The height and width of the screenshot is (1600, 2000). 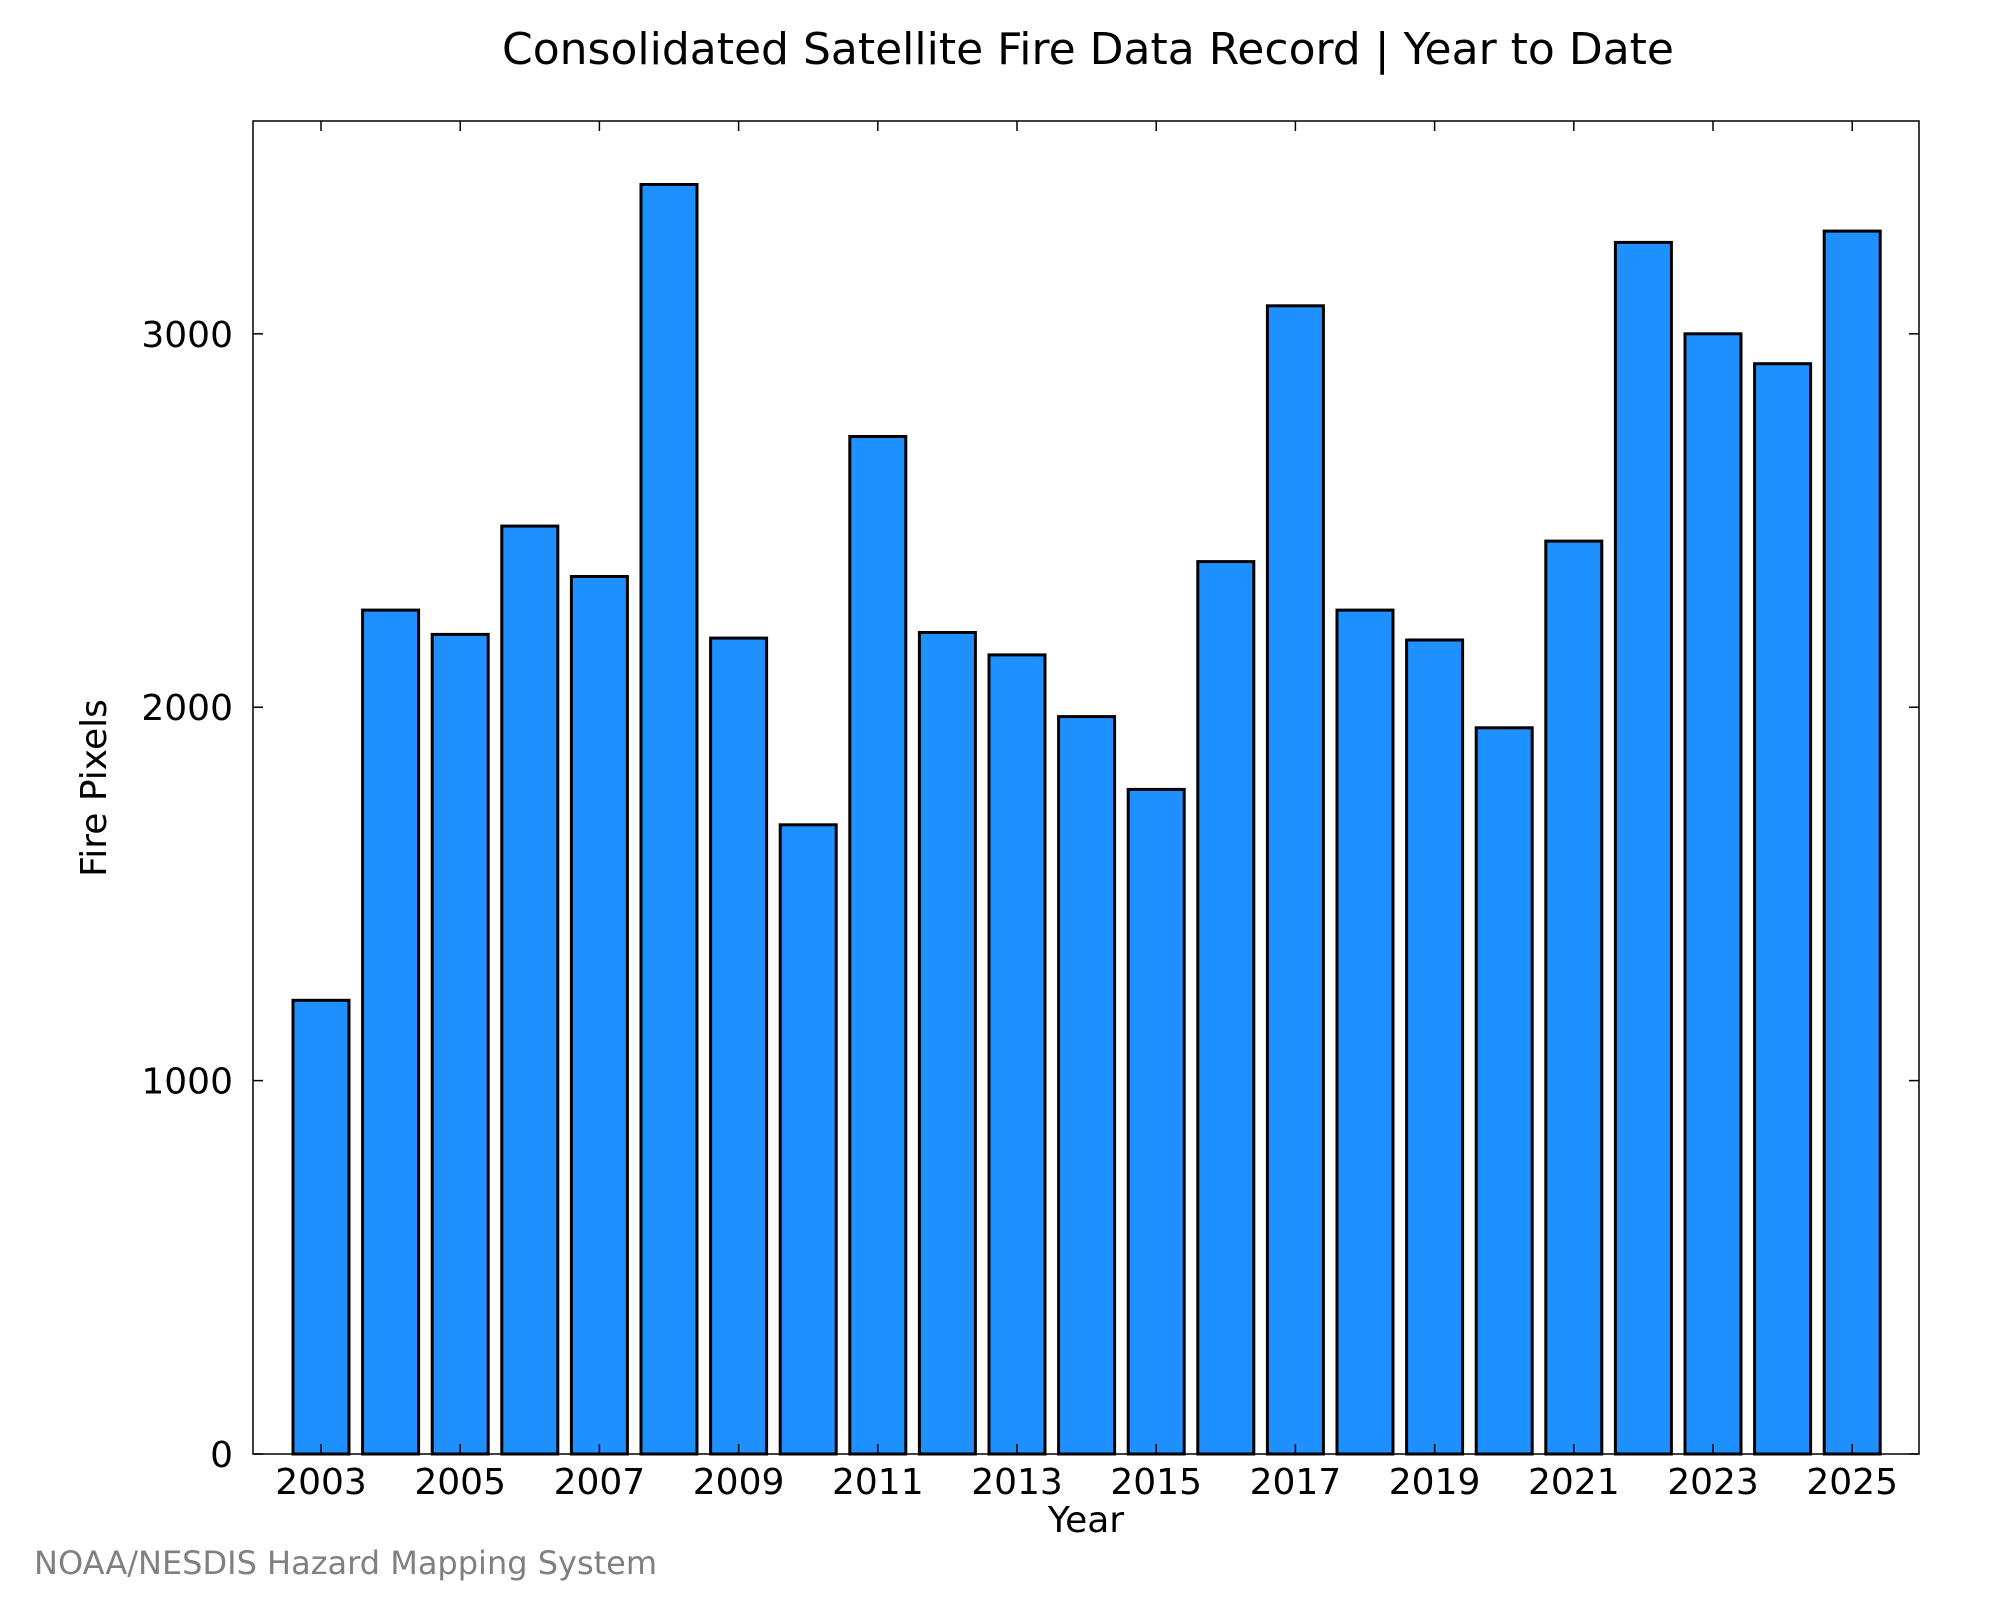 What do you see at coordinates (1435, 1047) in the screenshot?
I see `bar-2019` at bounding box center [1435, 1047].